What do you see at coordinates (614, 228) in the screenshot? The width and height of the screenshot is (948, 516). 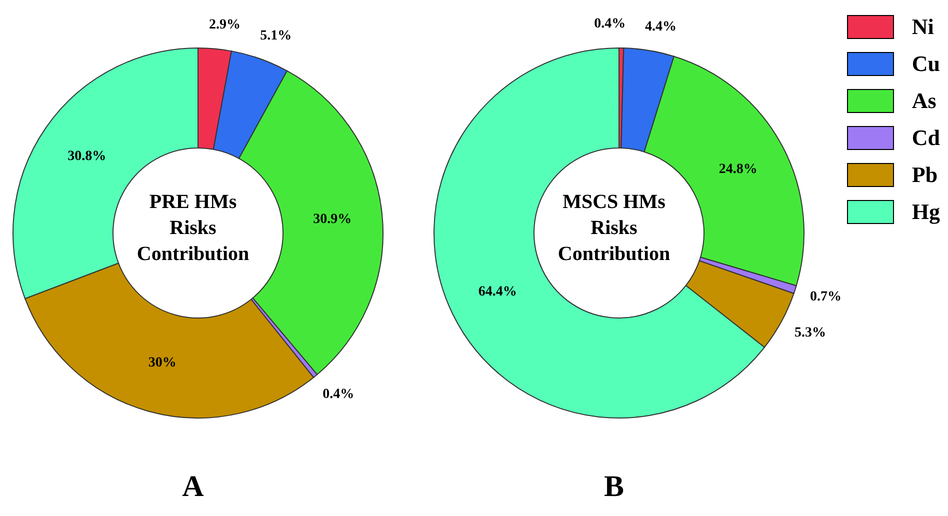 I see `text: MSCS HMs Risks Contribution` at bounding box center [614, 228].